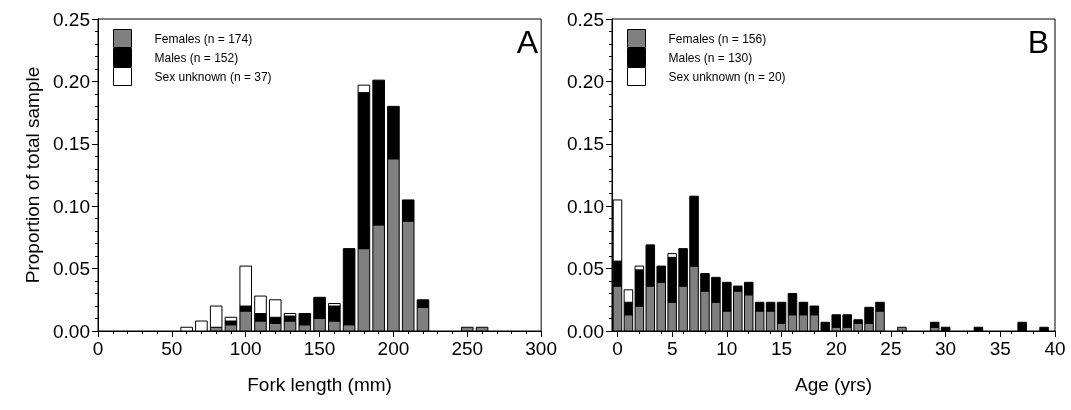 This screenshot has width=1071, height=410. I want to click on x-tick-label: 40, so click(1055, 348).